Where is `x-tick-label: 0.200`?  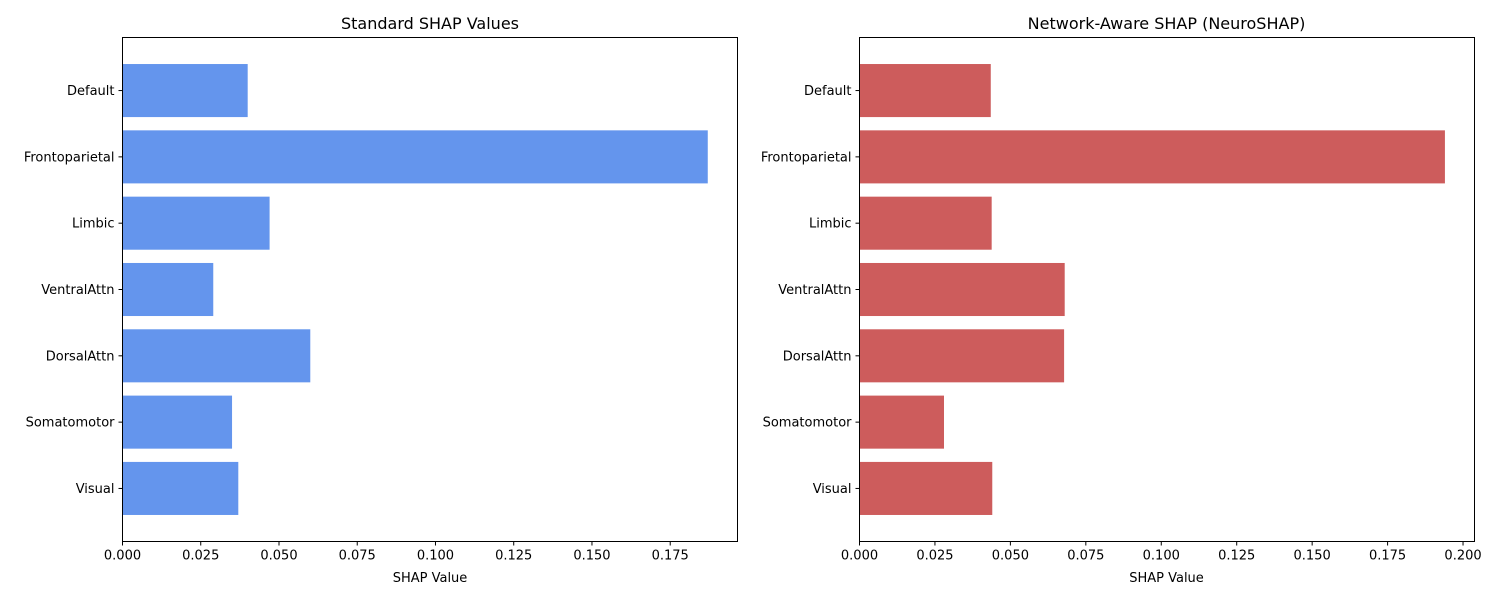
x-tick-label: 0.200 is located at coordinates (1462, 556).